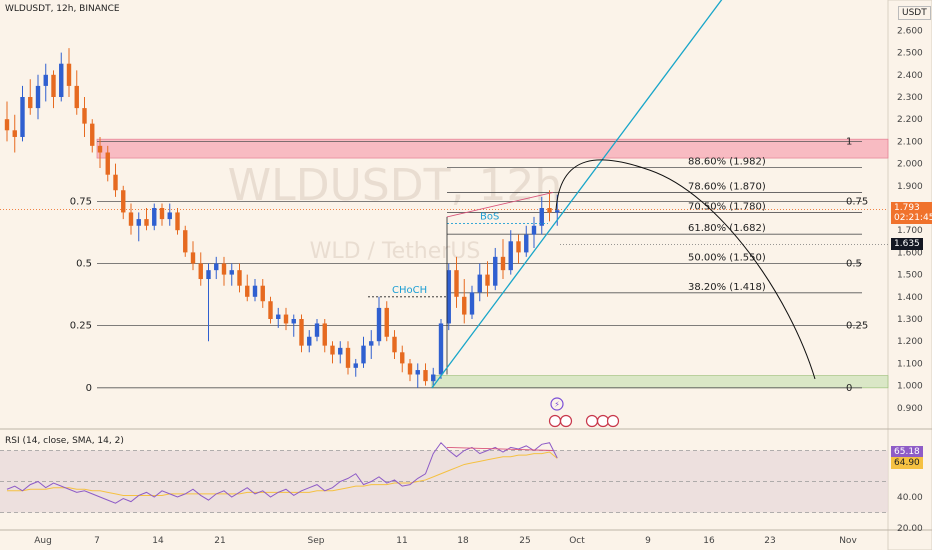 The image size is (932, 550). What do you see at coordinates (81, 201) in the screenshot?
I see `fib-left-label-3: 0.75` at bounding box center [81, 201].